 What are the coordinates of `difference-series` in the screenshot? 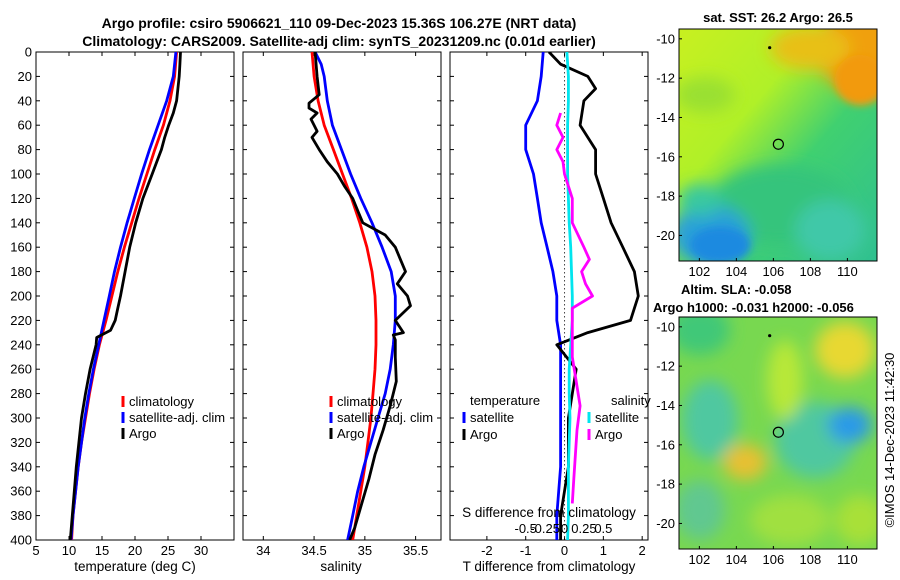 It's located at (582, 296).